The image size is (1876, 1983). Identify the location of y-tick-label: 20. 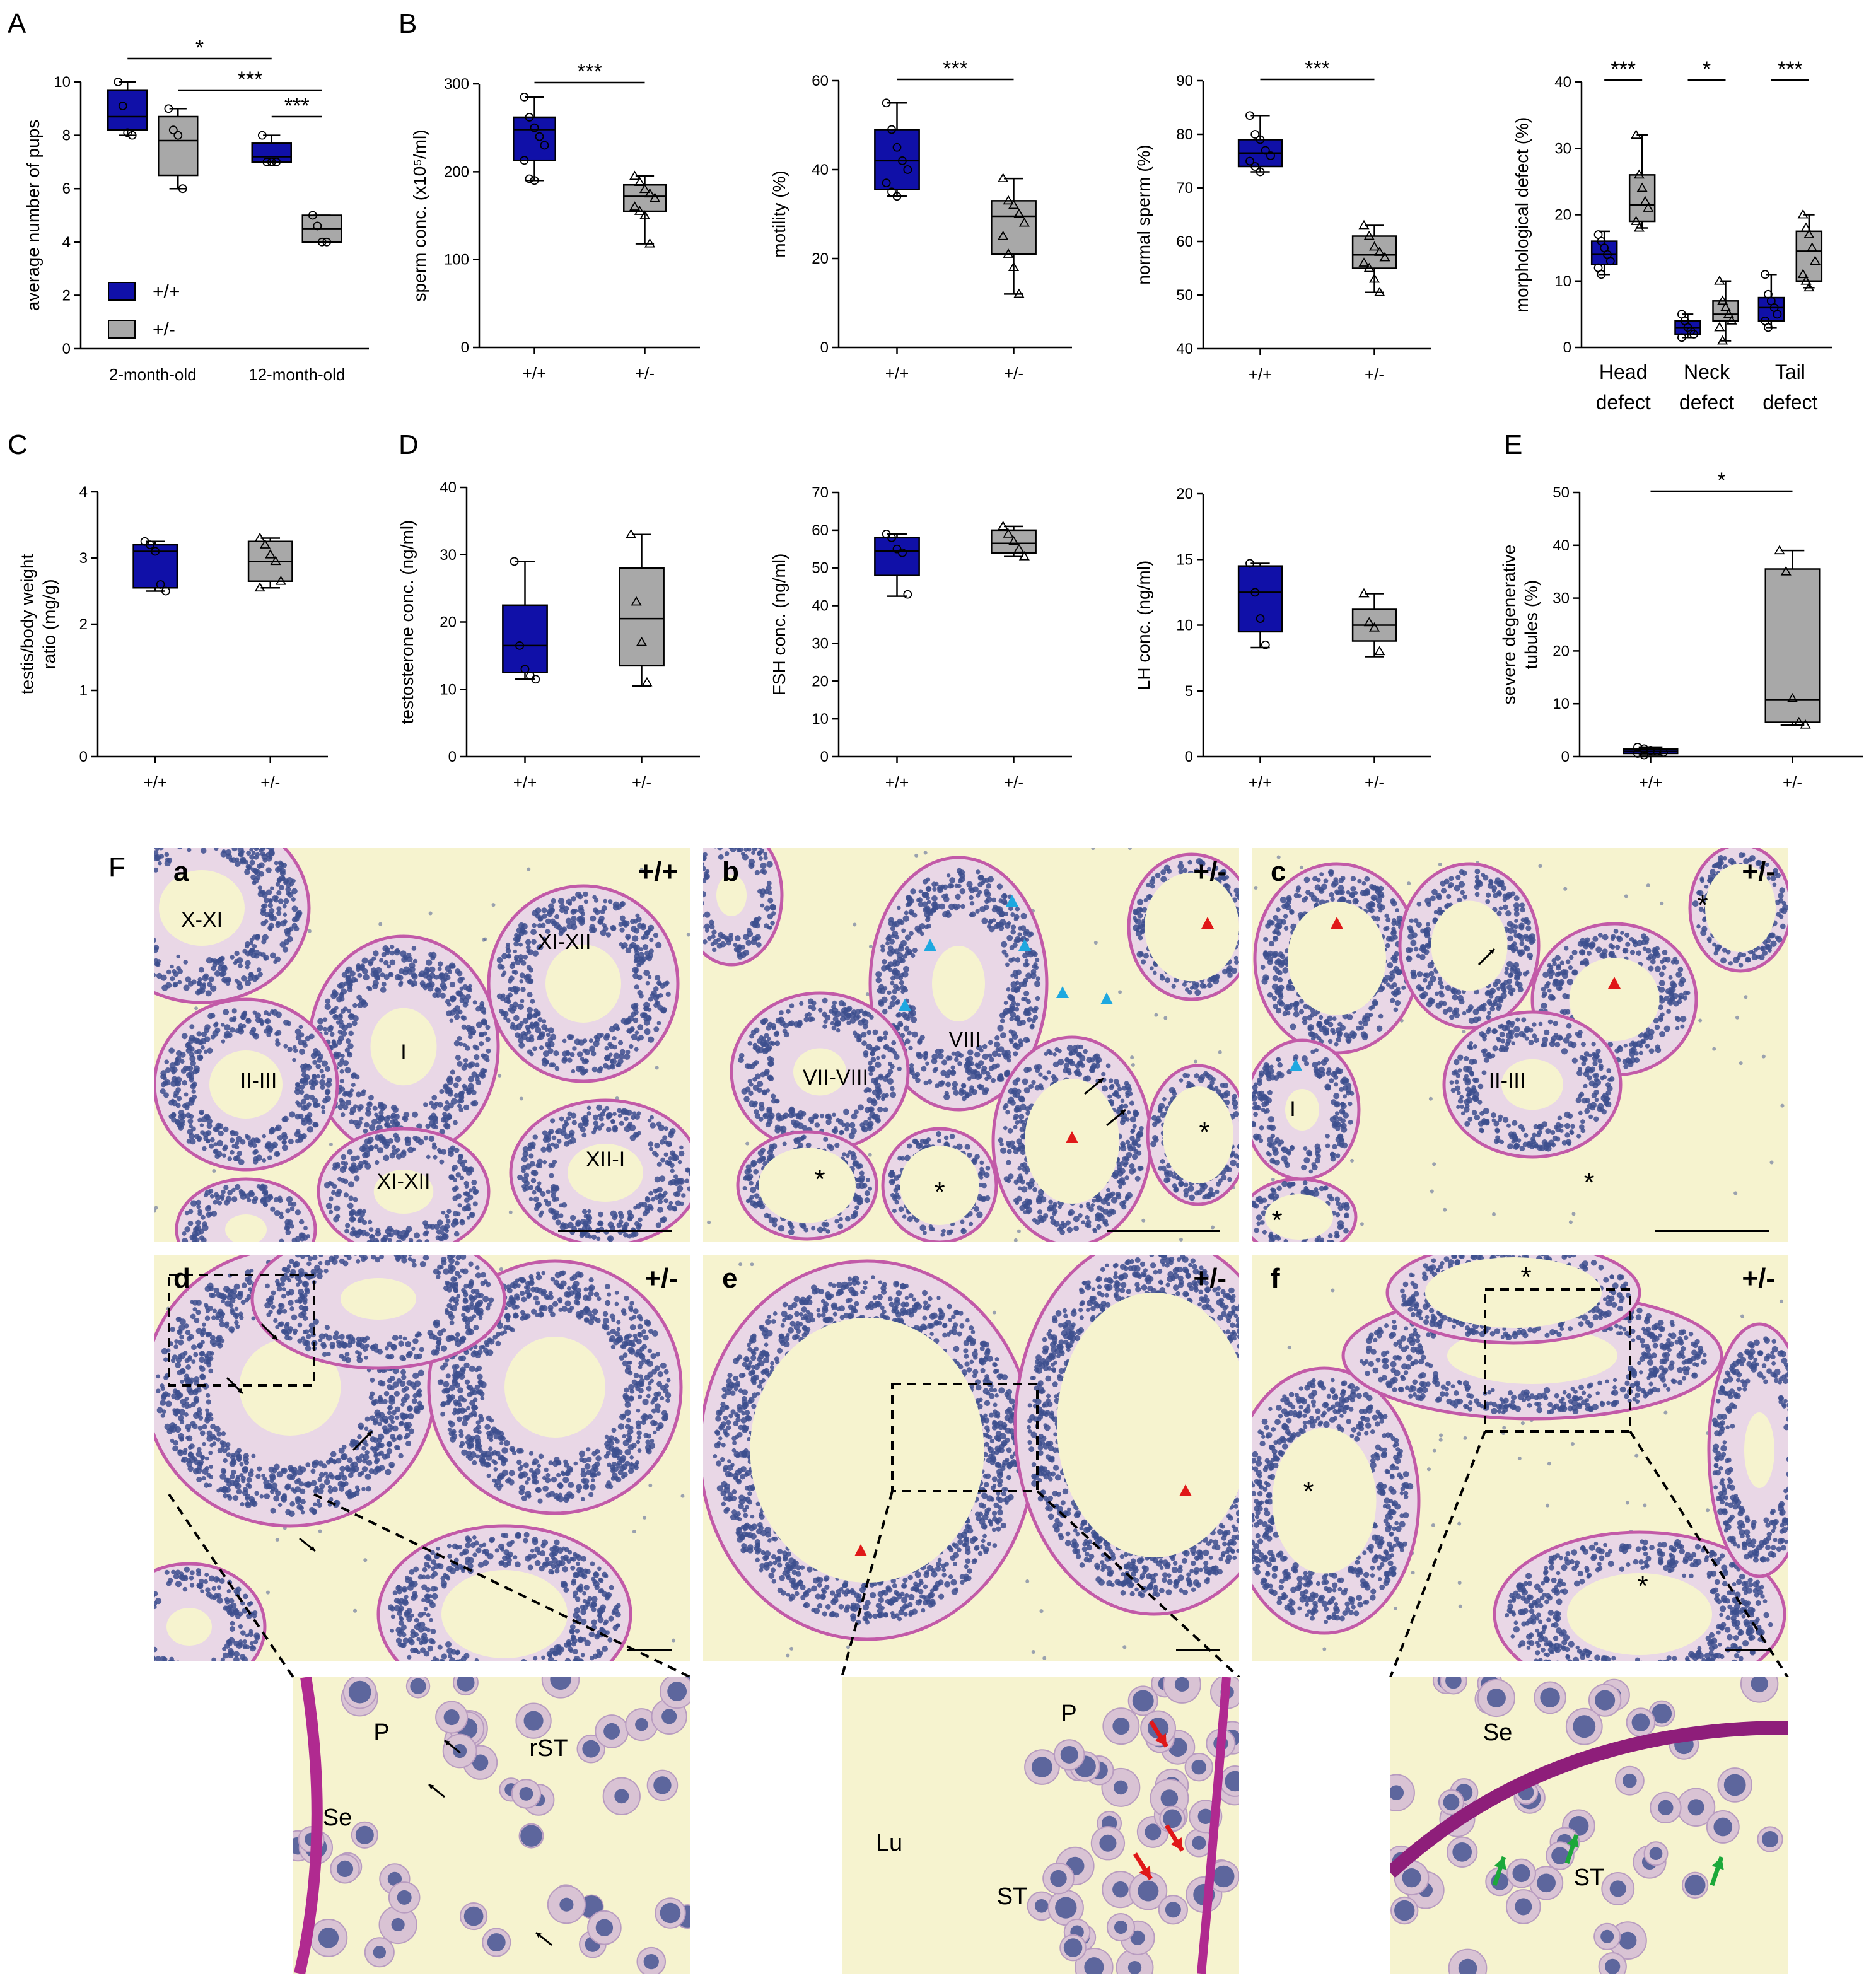
(820, 681).